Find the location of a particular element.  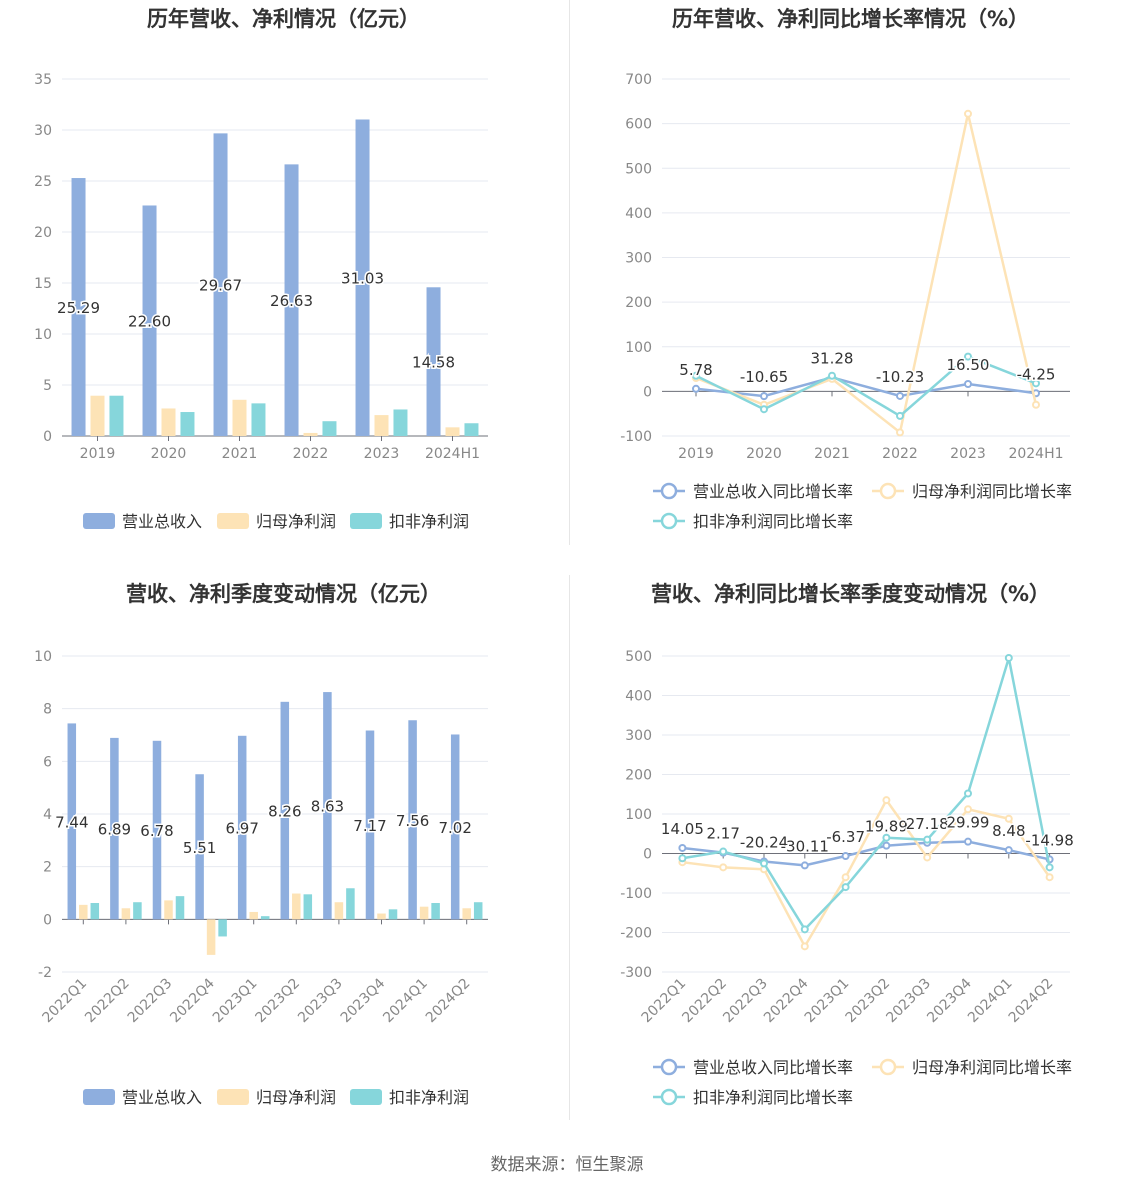

line-data-label: 8.48 is located at coordinates (1008, 831).